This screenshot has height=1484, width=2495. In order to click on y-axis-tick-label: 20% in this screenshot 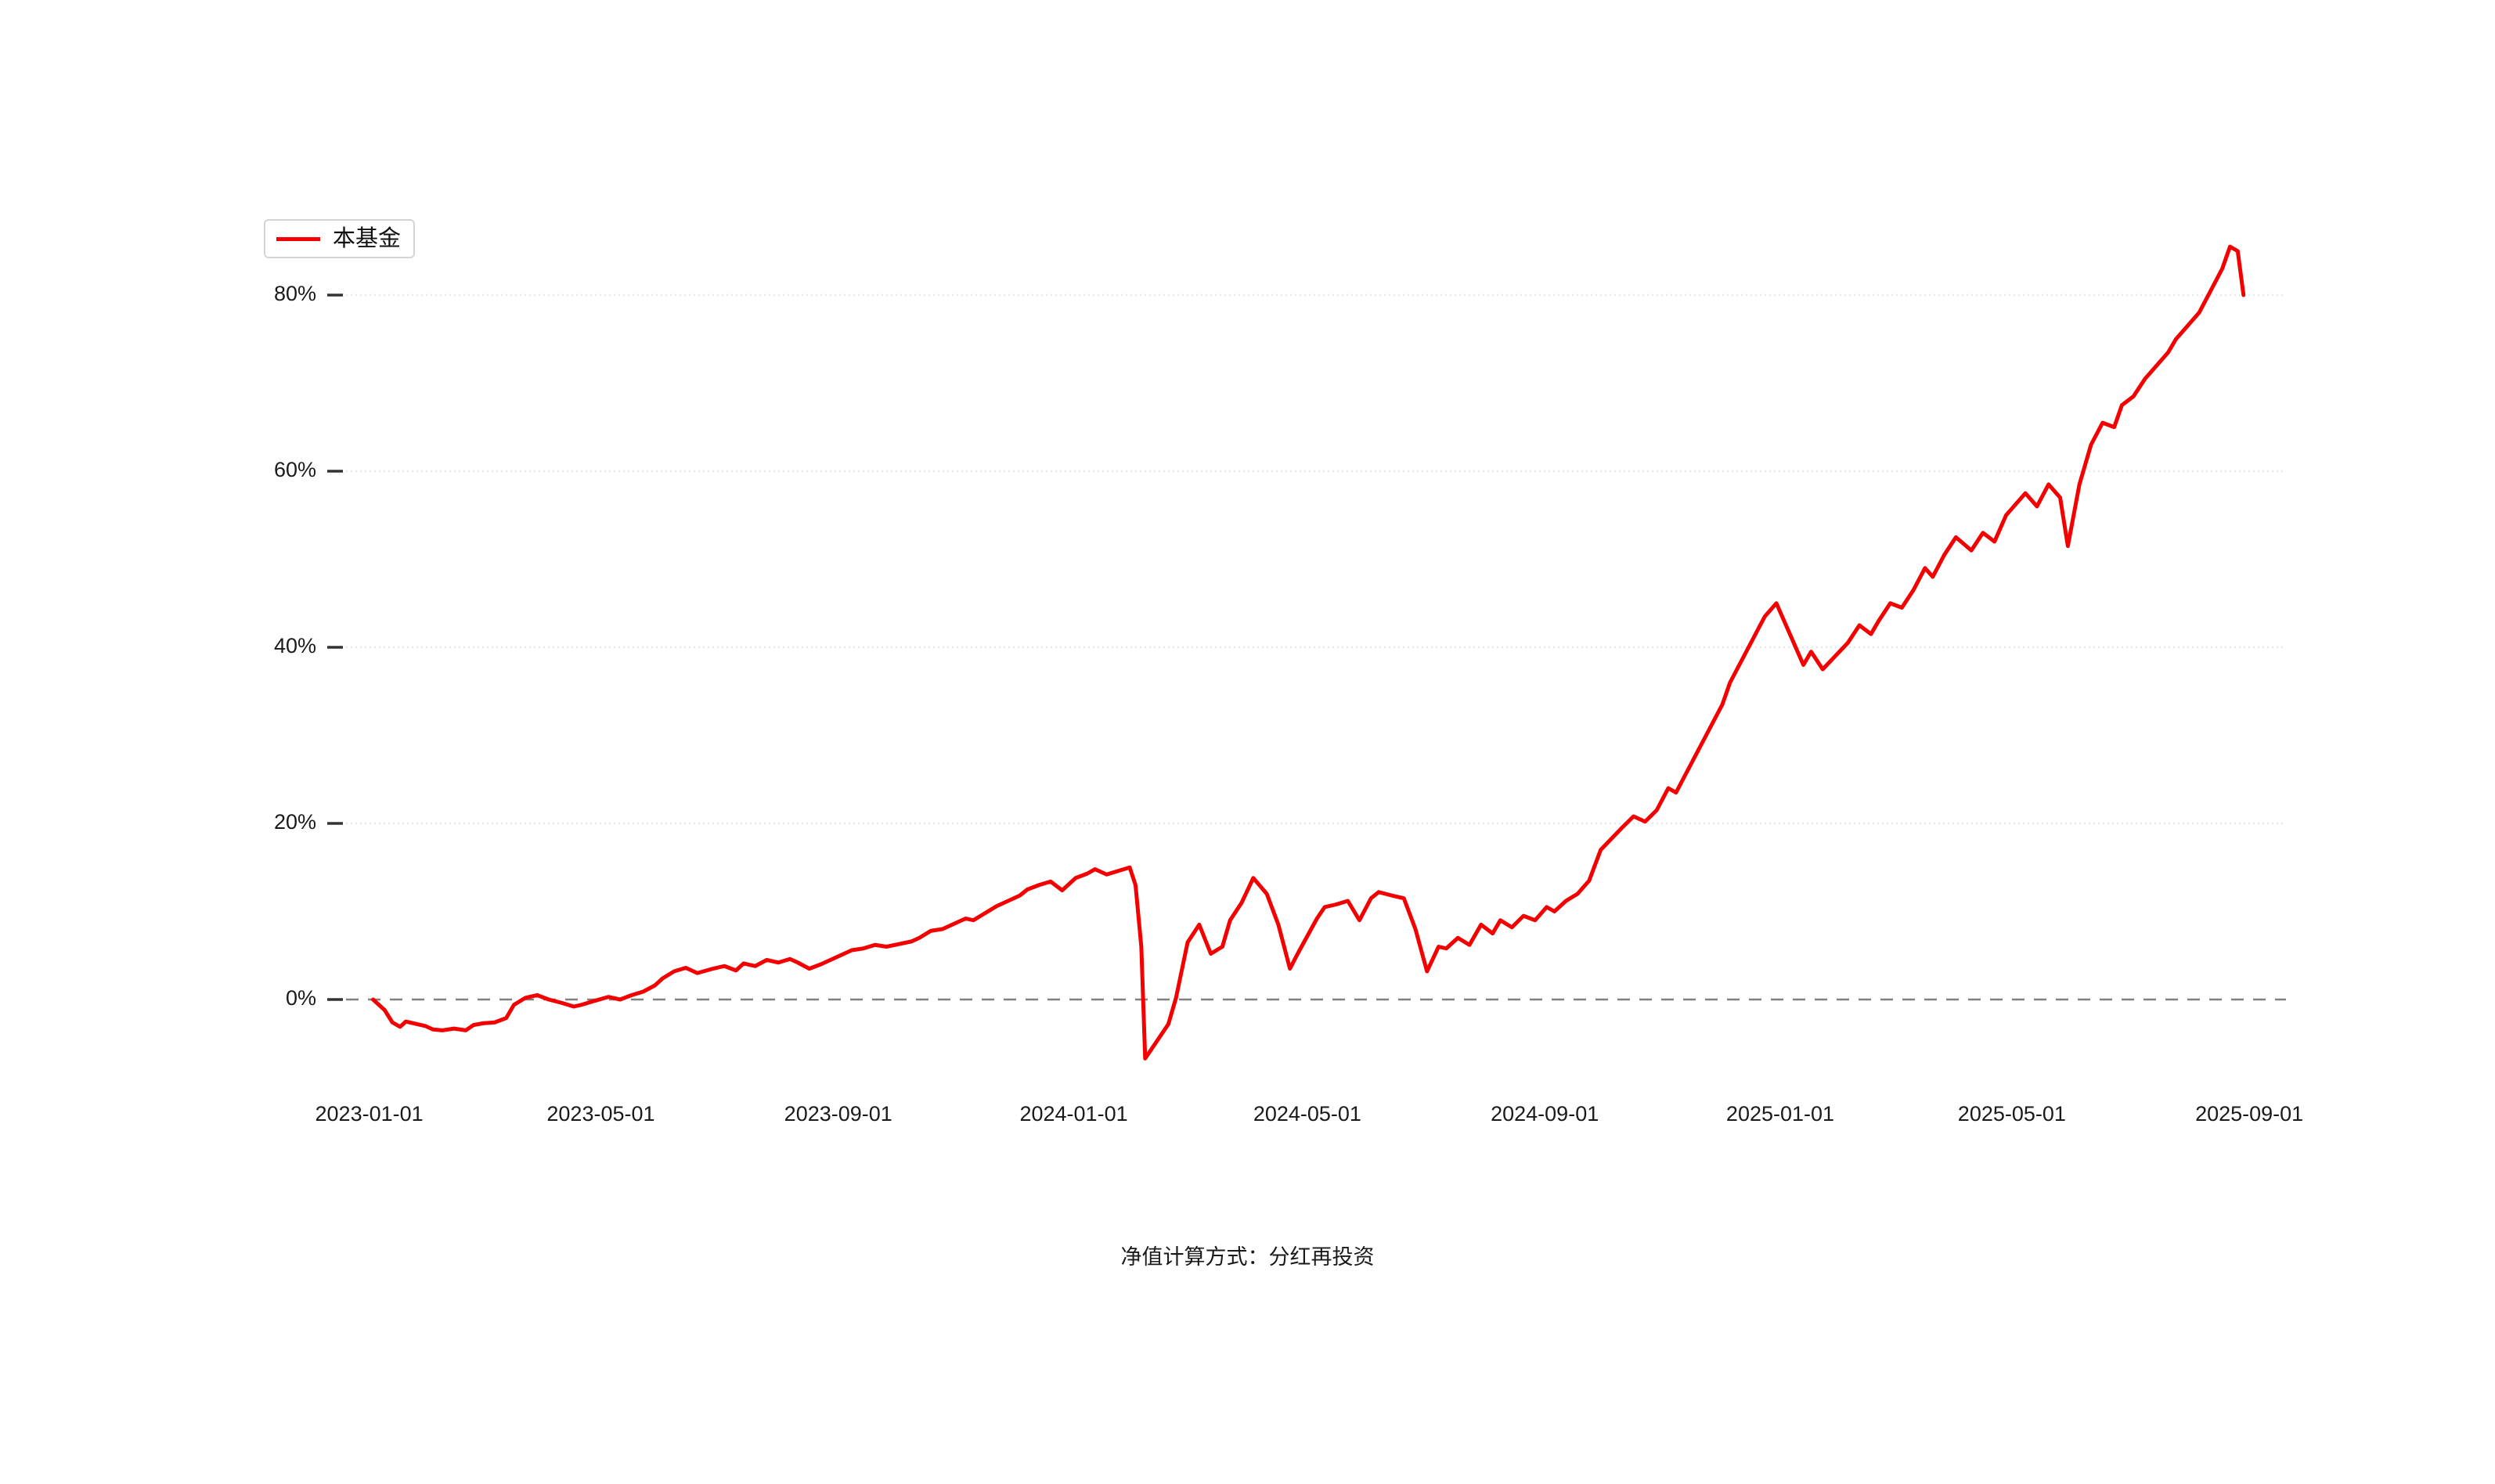, I will do `click(295, 822)`.